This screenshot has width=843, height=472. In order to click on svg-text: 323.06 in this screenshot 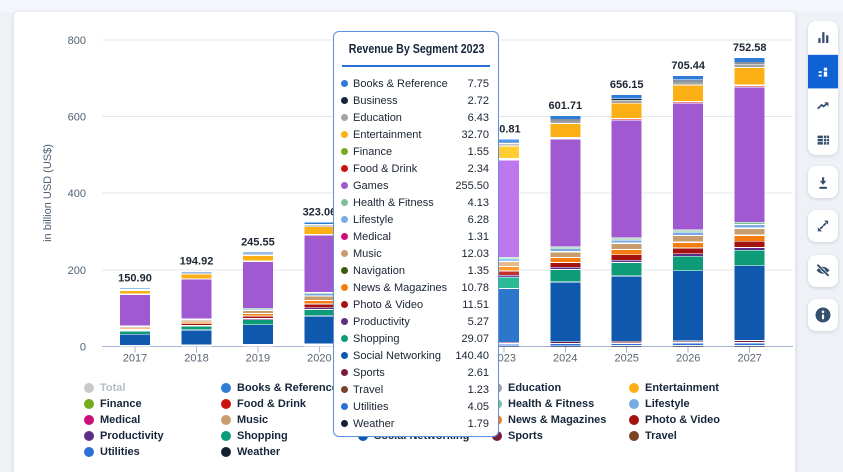, I will do `click(320, 213)`.